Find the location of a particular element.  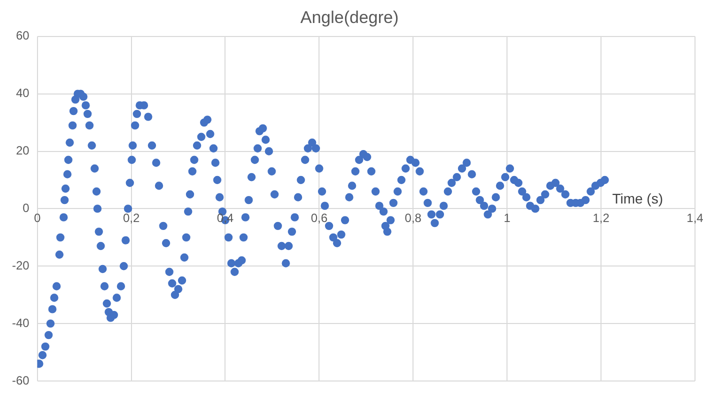

y-tick-label: -60 is located at coordinates (21, 380).